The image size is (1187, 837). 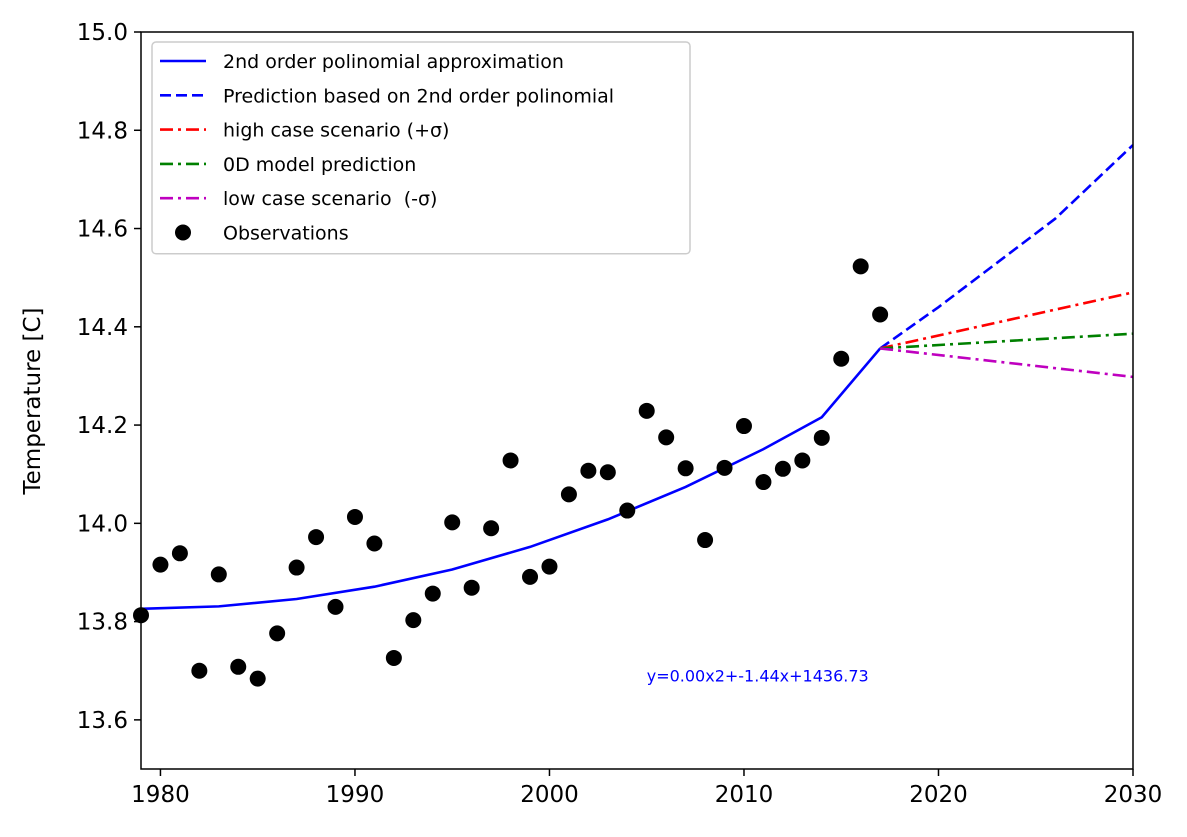 What do you see at coordinates (33, 401) in the screenshot?
I see `y-axis-label: Temperature [C]` at bounding box center [33, 401].